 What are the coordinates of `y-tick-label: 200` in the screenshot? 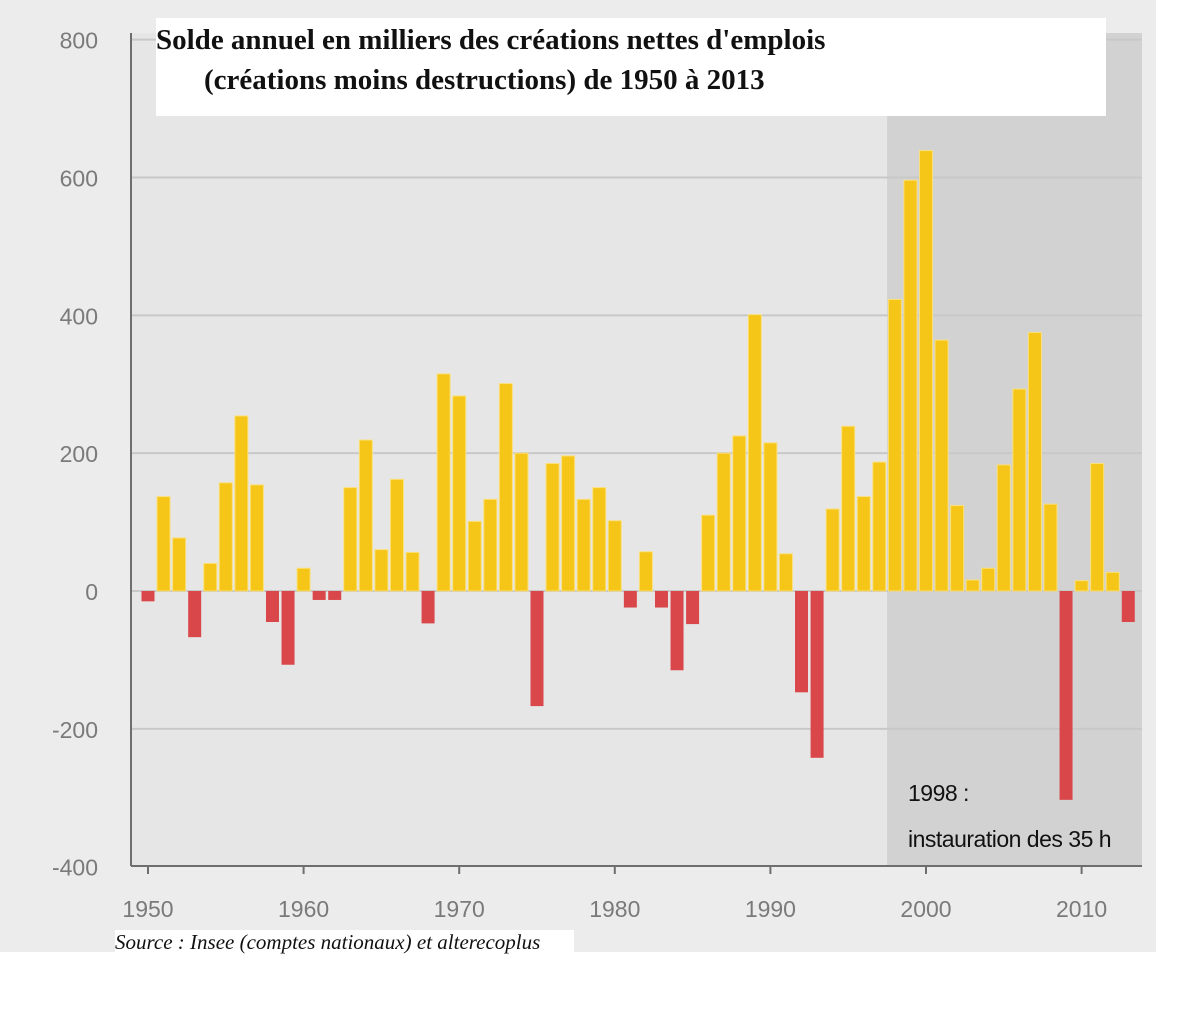 It's located at (79, 454).